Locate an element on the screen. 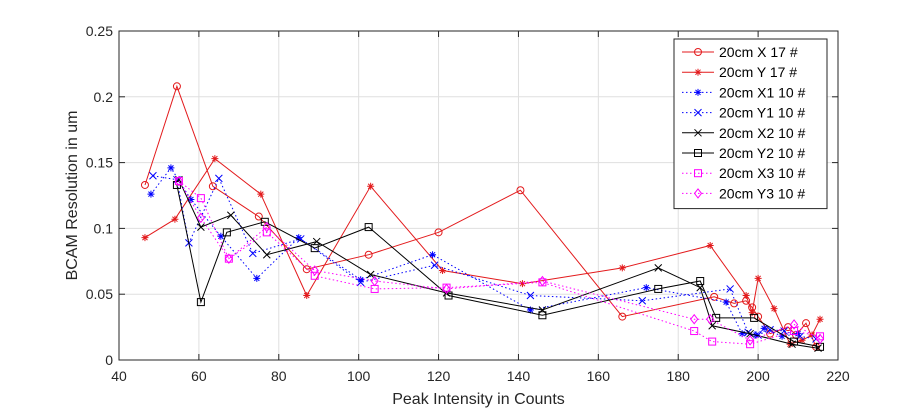  legend-label: 20cm Y2 10 # is located at coordinates (762, 153).